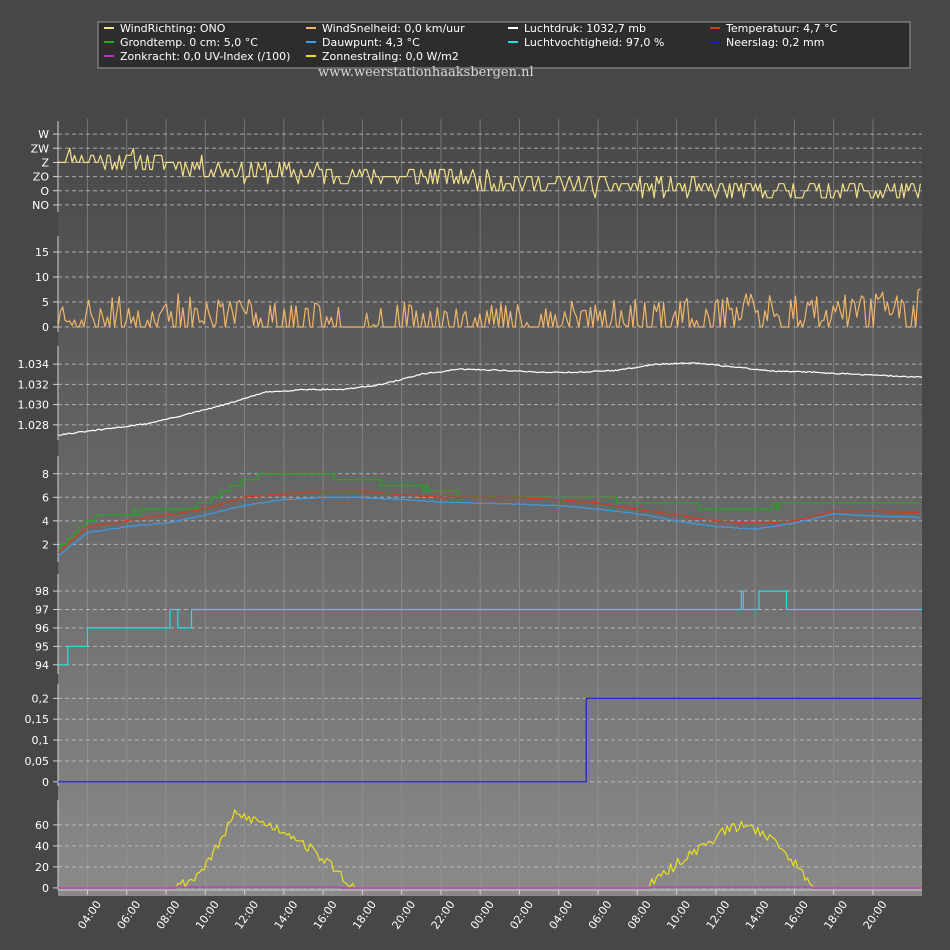 The width and height of the screenshot is (950, 950). What do you see at coordinates (42, 609) in the screenshot?
I see `y-tick-label: 97` at bounding box center [42, 609].